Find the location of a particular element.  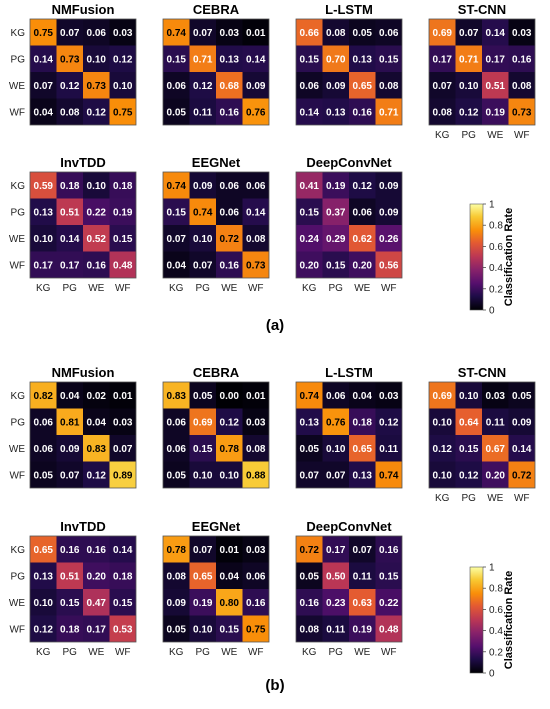

matrix-title: ST-CNN is located at coordinates (482, 9).